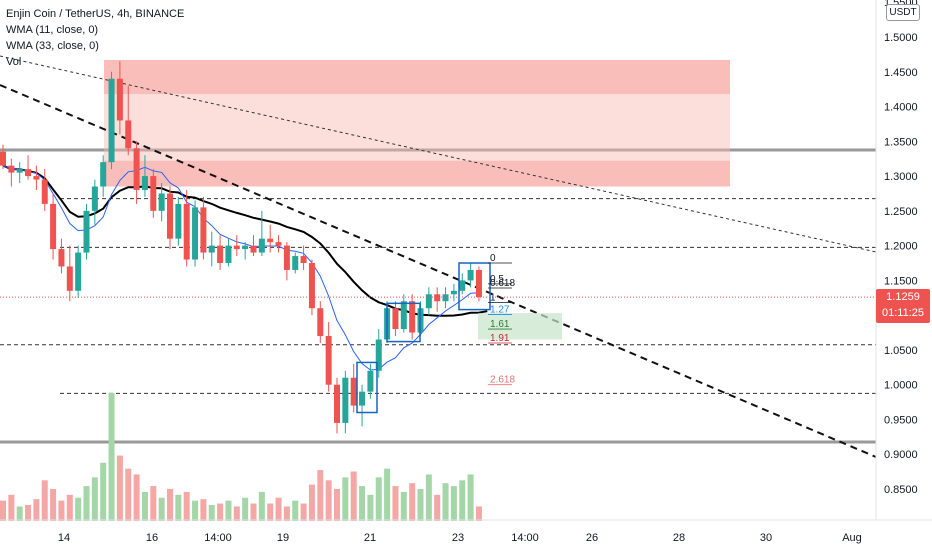 The height and width of the screenshot is (550, 932). What do you see at coordinates (417, 77) in the screenshot?
I see `supply-zone-upper-band` at bounding box center [417, 77].